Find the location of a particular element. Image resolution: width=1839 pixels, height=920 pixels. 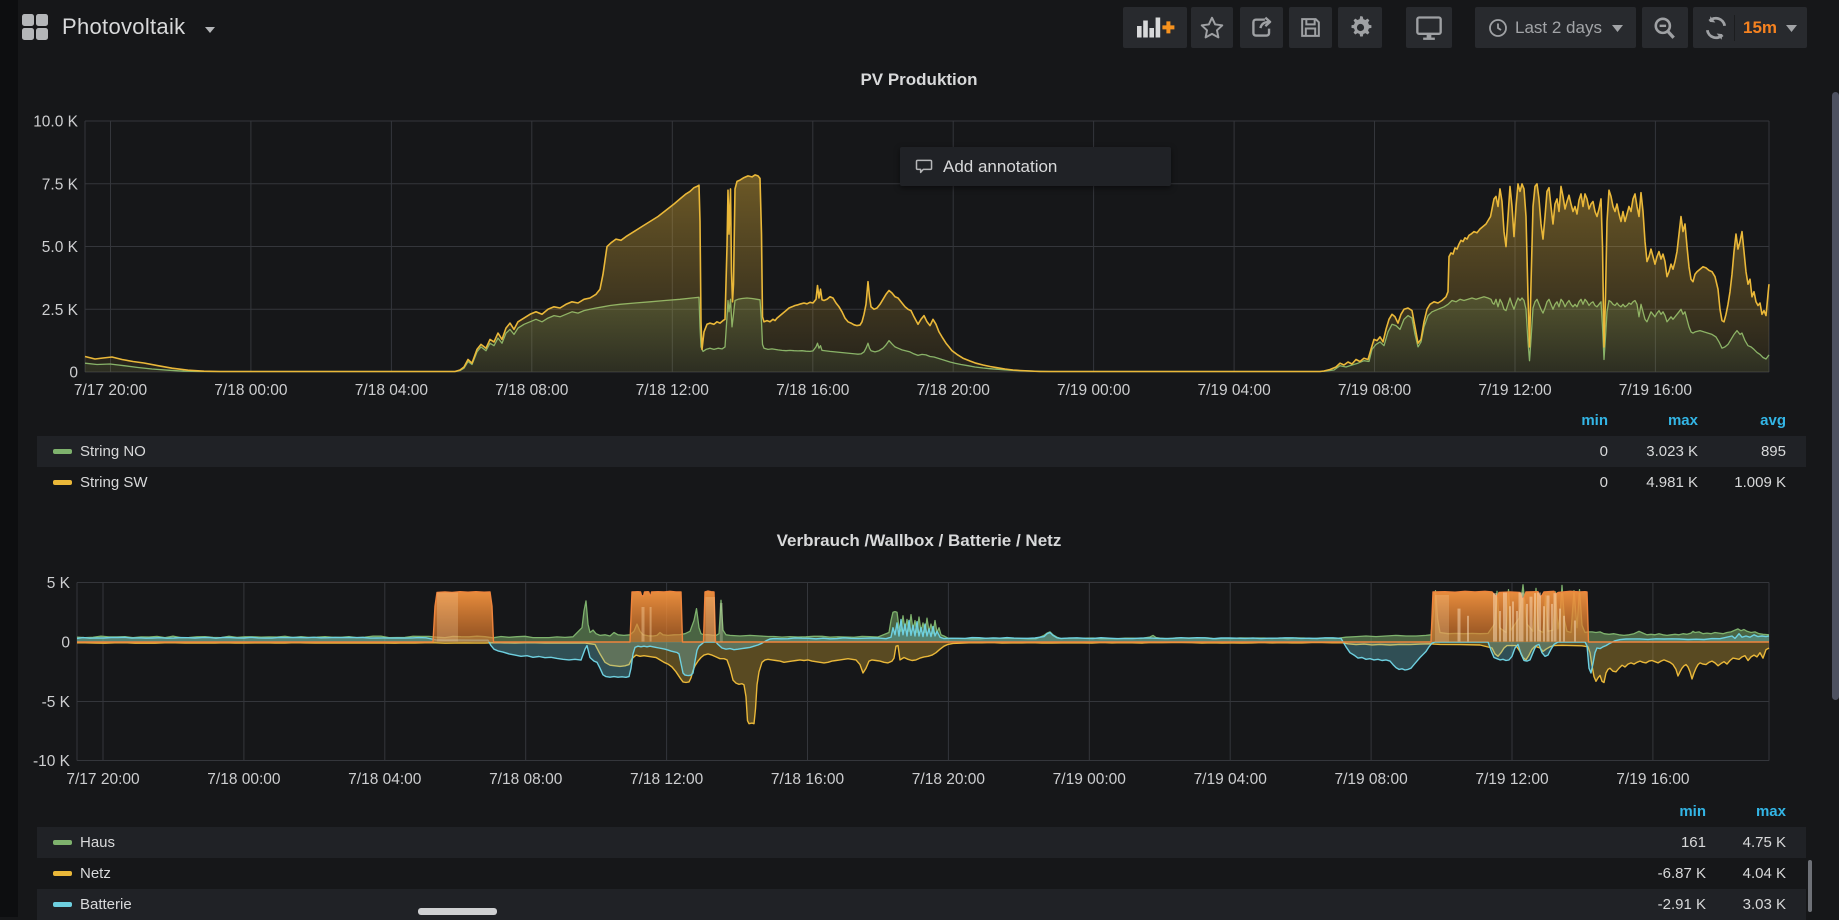

svg-text: -10 K is located at coordinates (52, 761).